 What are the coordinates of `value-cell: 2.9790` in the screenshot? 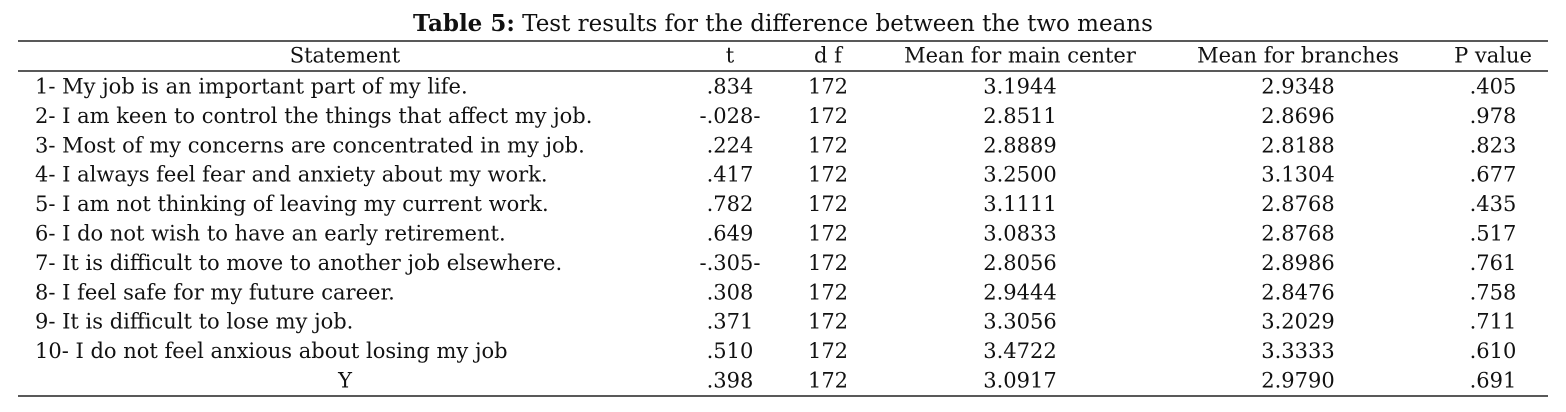 It's located at (1297, 381).